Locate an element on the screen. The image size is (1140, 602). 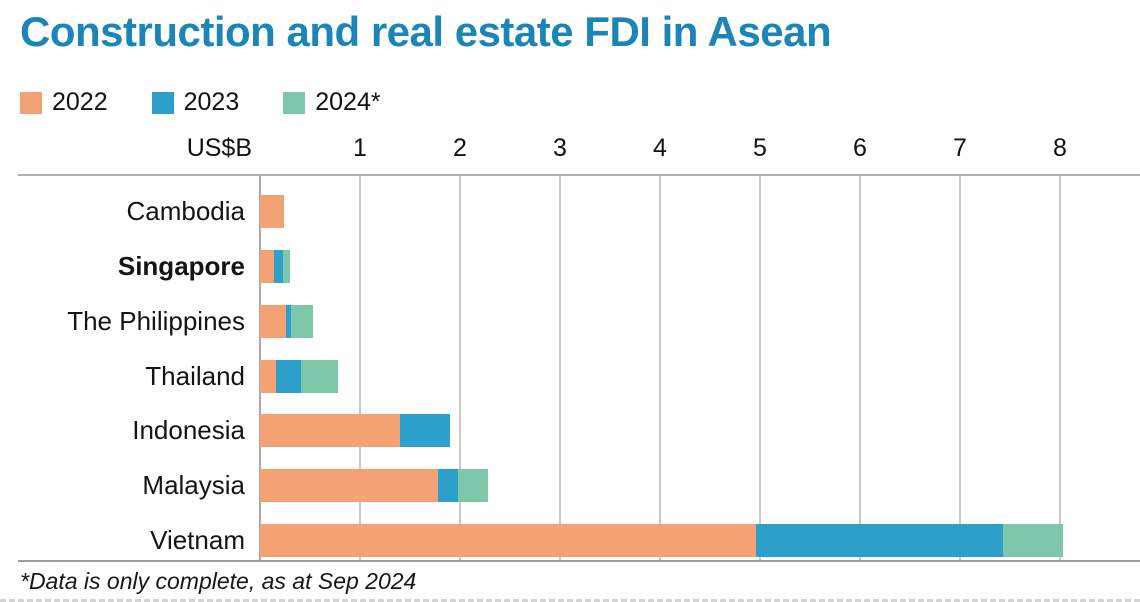
axis-tick-label-4: 4 is located at coordinates (660, 148).